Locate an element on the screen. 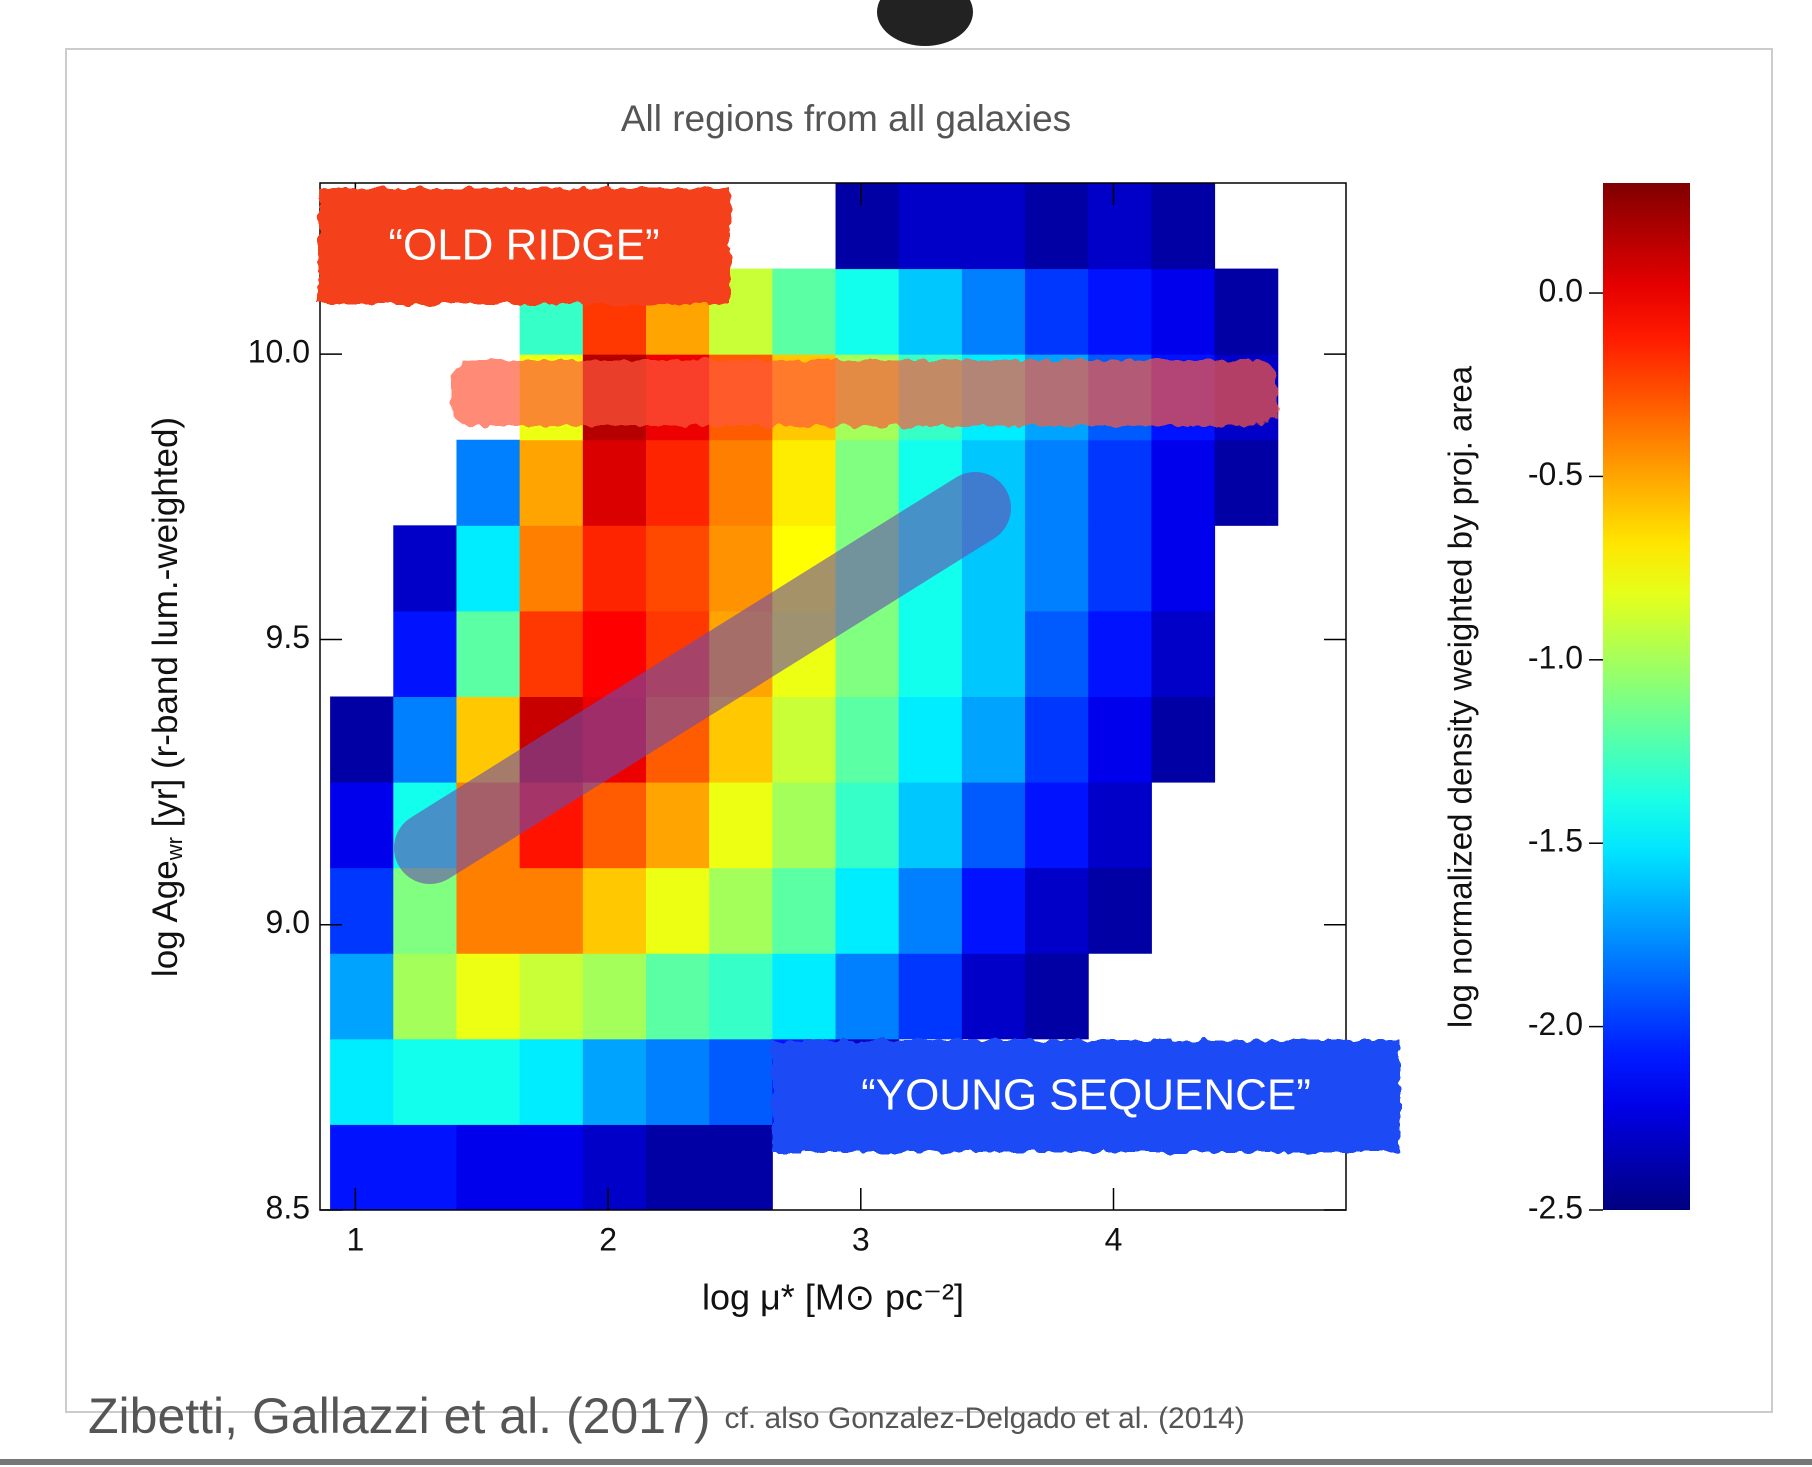 The image size is (1812, 1467). annotation: “OLD RIDGE” is located at coordinates (523, 245).